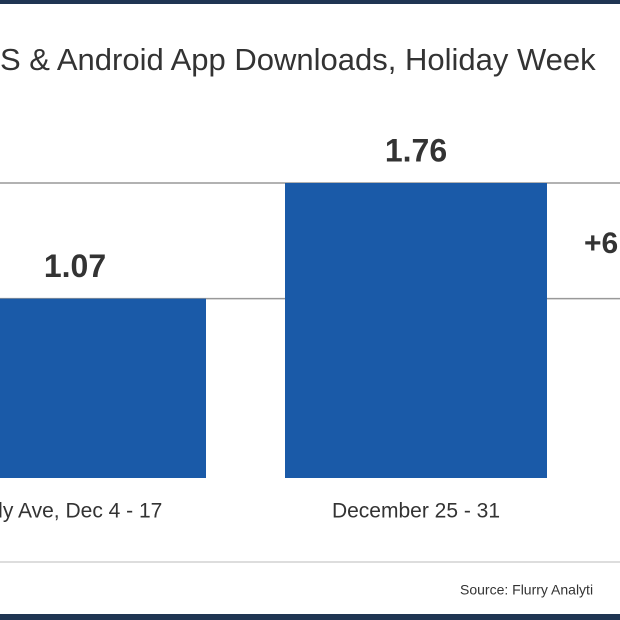  I want to click on value-label: 1.76, so click(416, 150).